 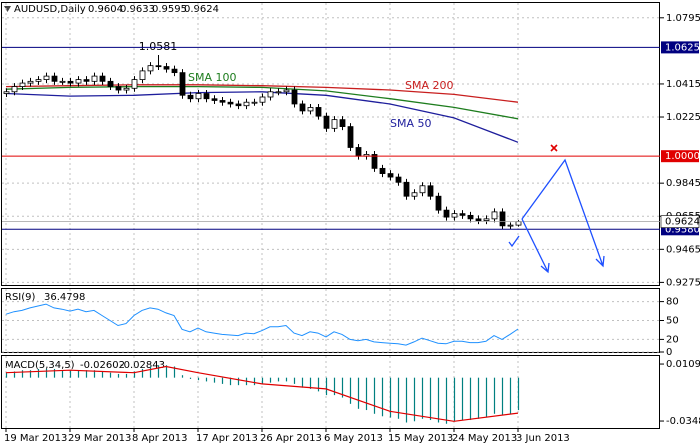 I want to click on signal-line, so click(x=262, y=393).